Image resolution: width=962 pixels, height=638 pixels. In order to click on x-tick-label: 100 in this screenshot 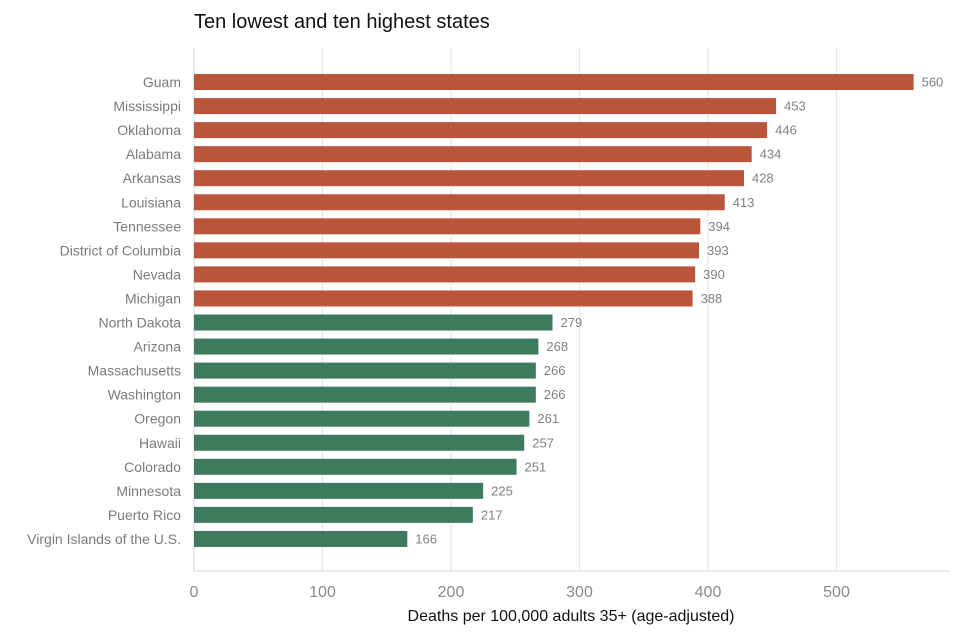, I will do `click(322, 592)`.